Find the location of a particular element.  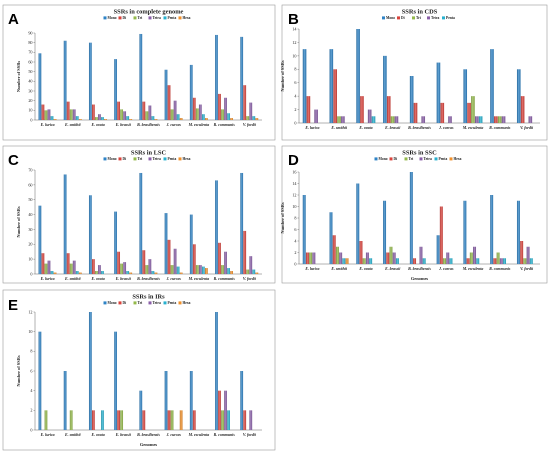

legend-item-penta: Penta is located at coordinates (448, 18).